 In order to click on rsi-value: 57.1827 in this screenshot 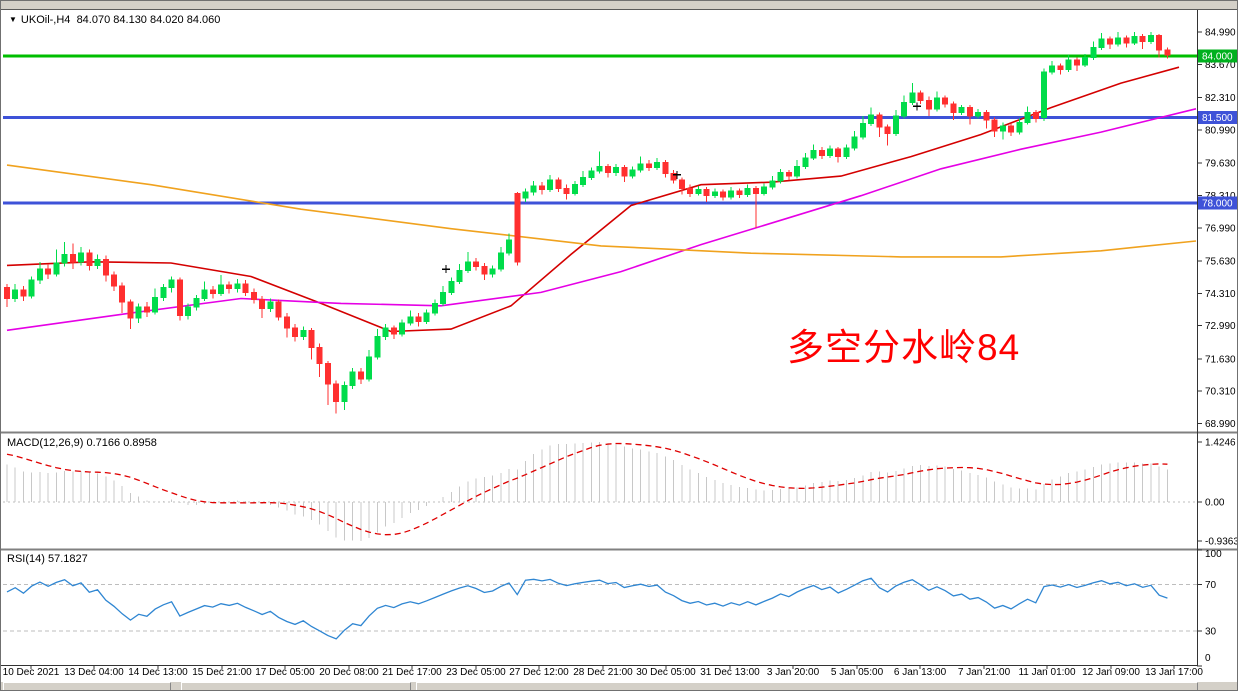, I will do `click(67, 559)`.